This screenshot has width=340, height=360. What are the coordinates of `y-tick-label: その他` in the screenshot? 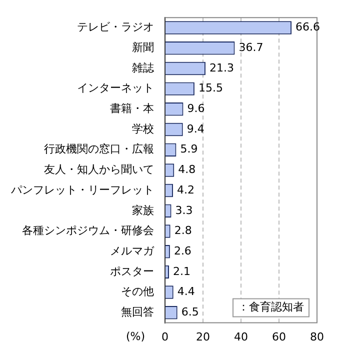 It's located at (137, 291).